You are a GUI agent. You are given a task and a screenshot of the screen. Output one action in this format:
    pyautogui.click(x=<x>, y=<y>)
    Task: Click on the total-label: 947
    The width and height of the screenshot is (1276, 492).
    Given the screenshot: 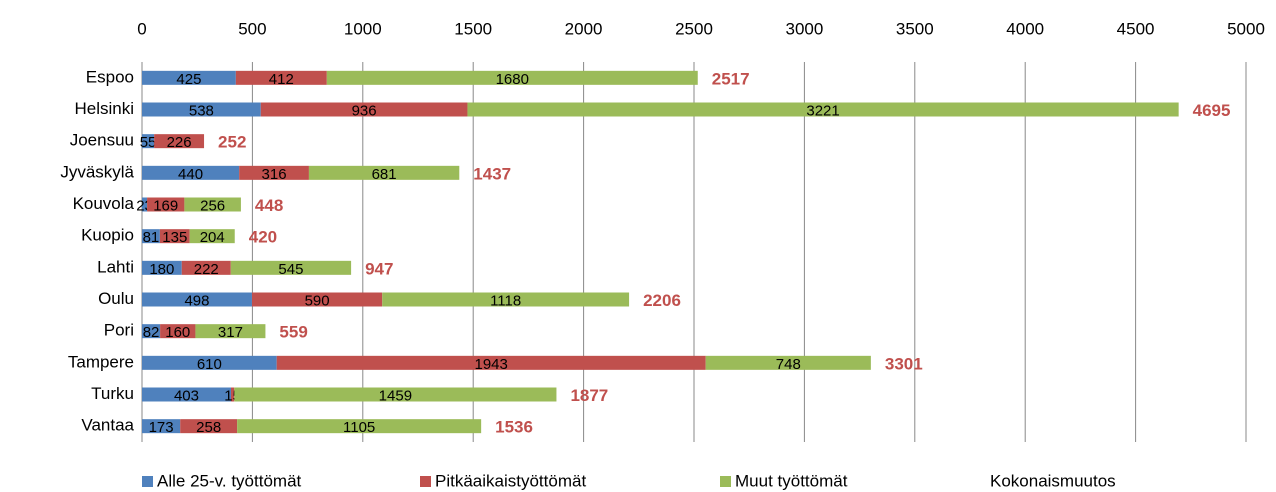 What is the action you would take?
    pyautogui.click(x=379, y=268)
    